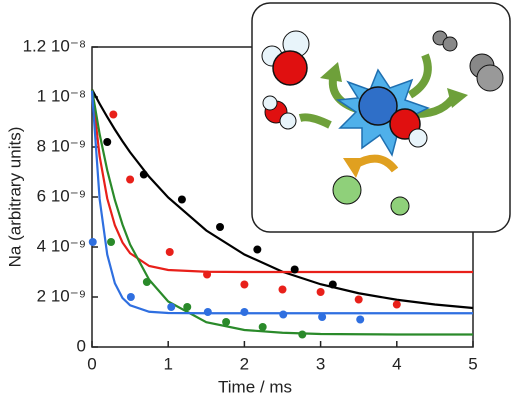 The height and width of the screenshot is (403, 520). Describe the element at coordinates (472, 363) in the screenshot. I see `x-tick-label: 5` at that location.